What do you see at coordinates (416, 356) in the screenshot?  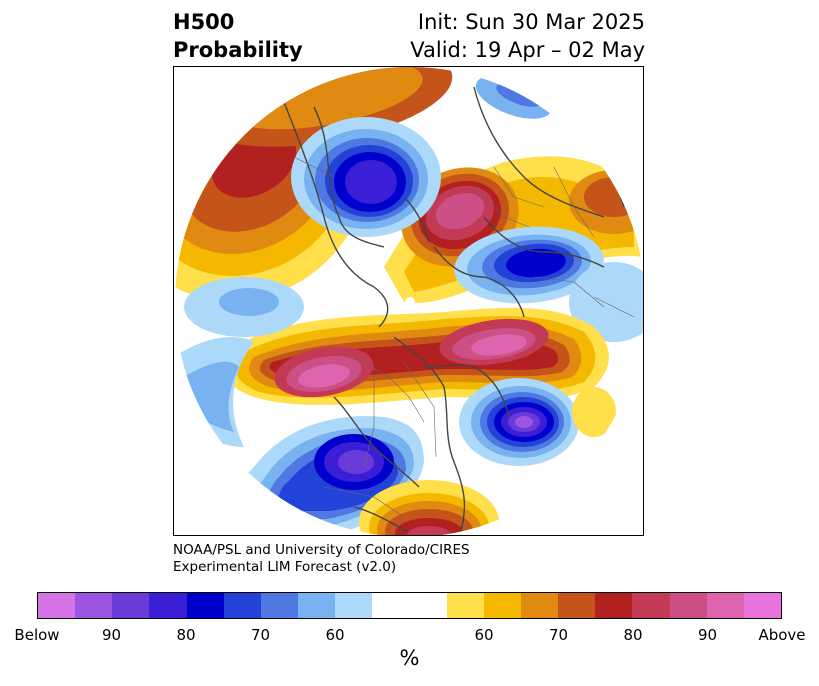 I see `central-asia-positive` at bounding box center [416, 356].